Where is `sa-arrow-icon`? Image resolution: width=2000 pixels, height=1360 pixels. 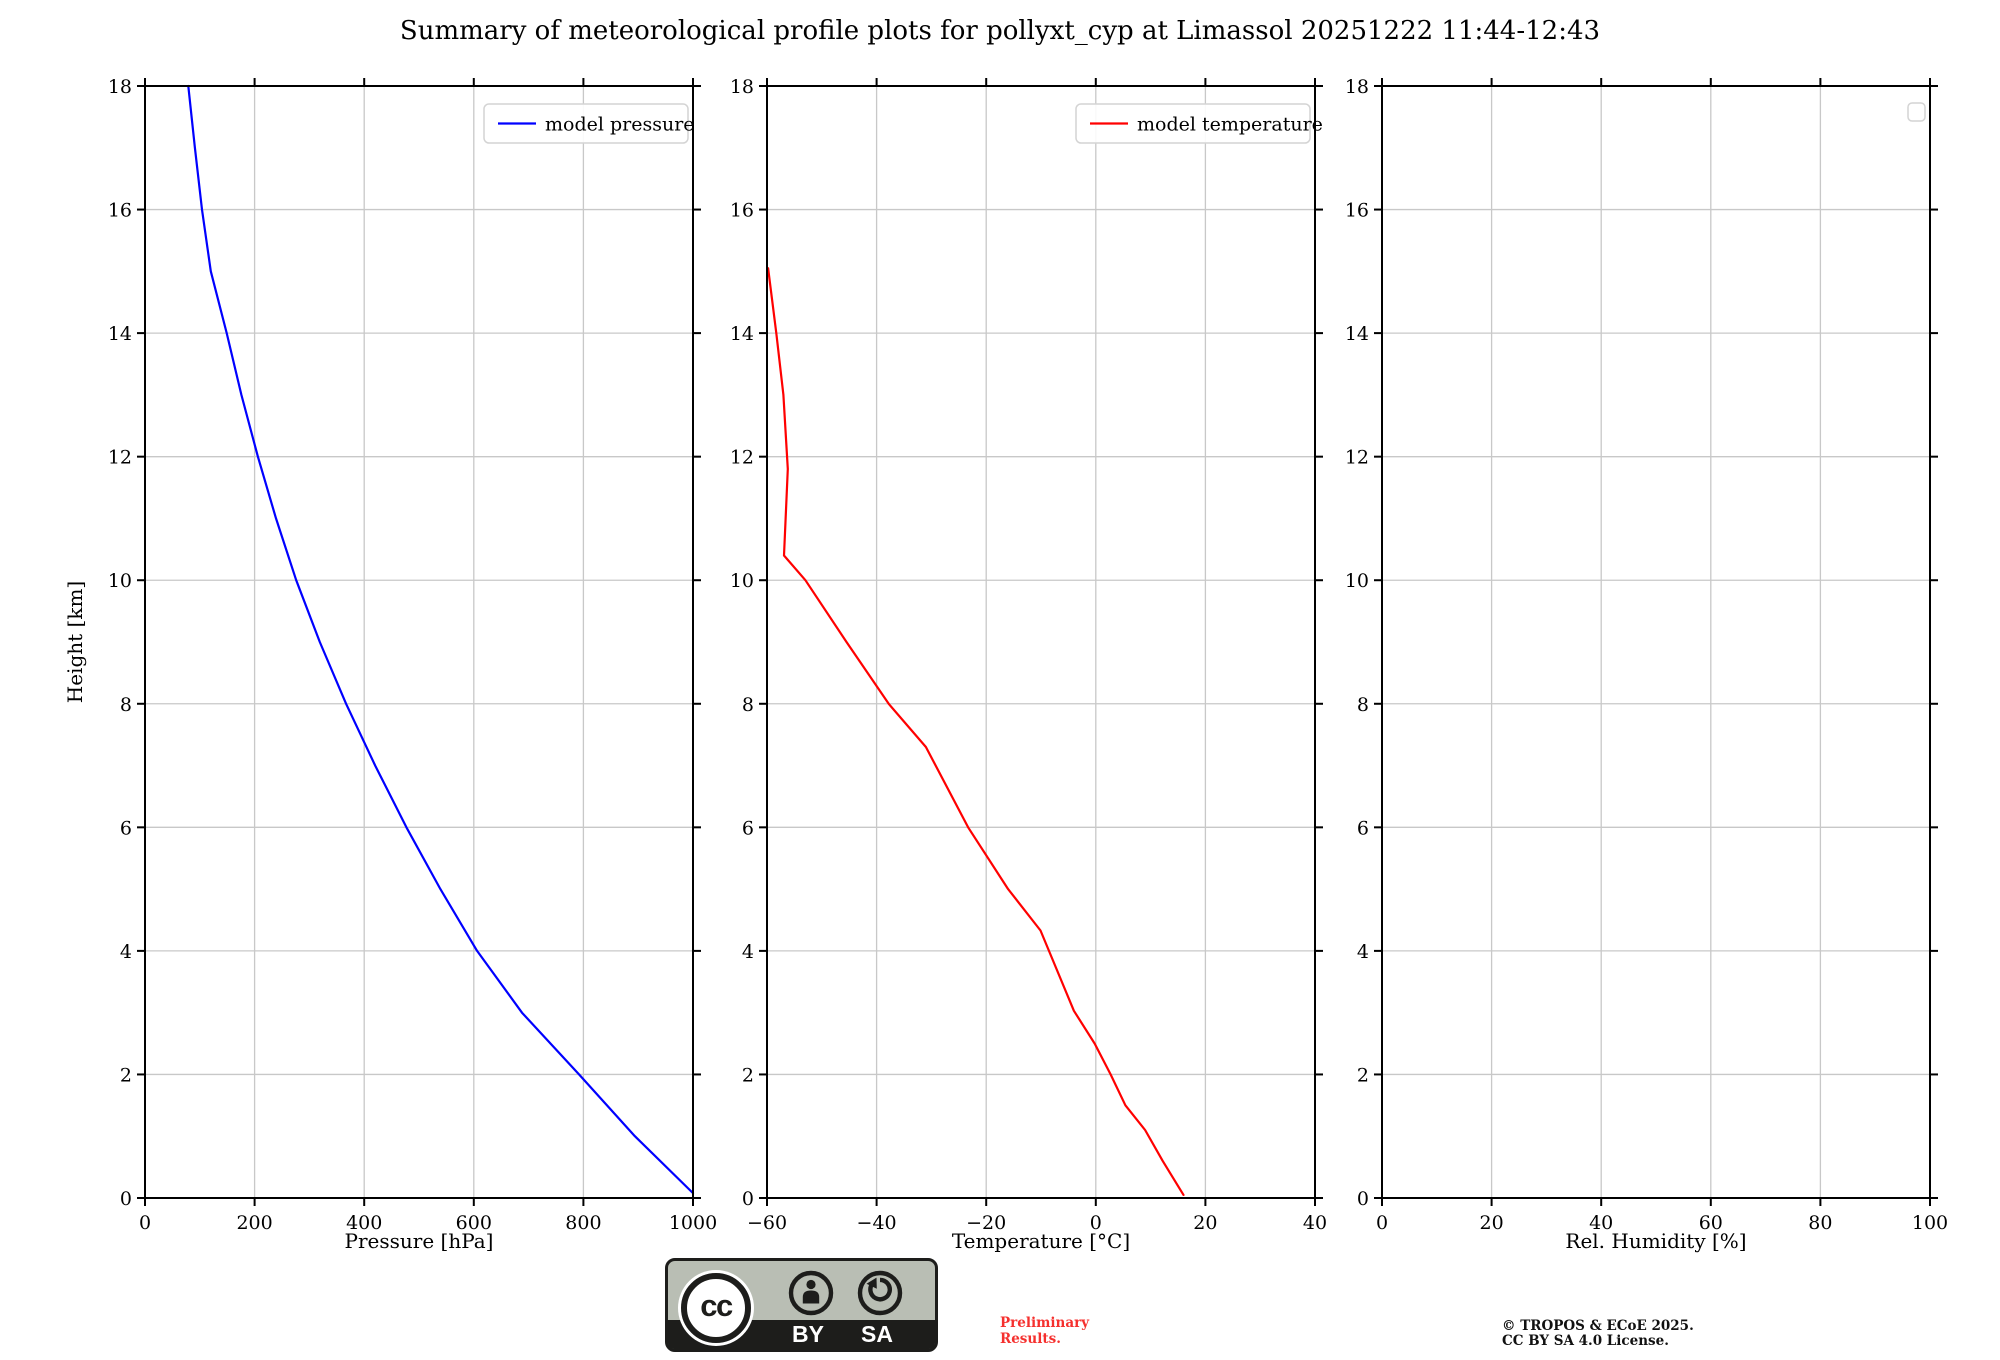 sa-arrow-icon is located at coordinates (880, 1293).